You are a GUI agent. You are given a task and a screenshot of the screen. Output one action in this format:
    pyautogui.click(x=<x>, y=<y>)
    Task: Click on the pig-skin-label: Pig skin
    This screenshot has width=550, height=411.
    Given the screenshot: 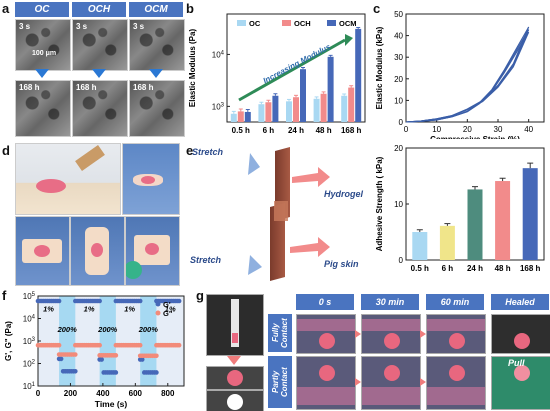 What is the action you would take?
    pyautogui.click(x=341, y=264)
    